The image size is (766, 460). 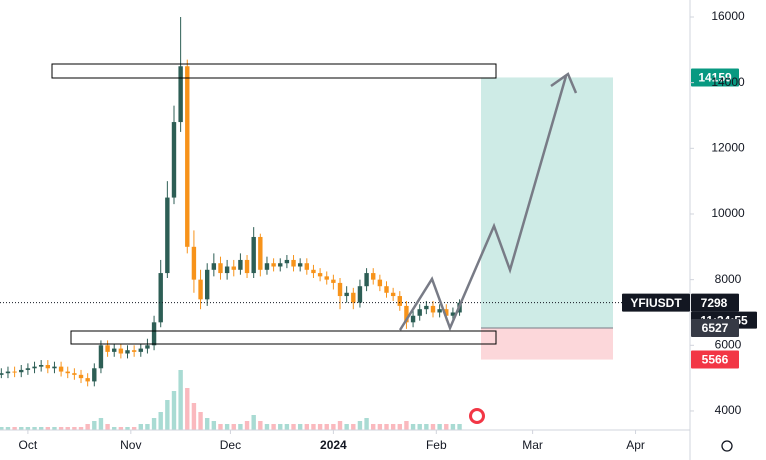 I want to click on symbol-badge, so click(x=656, y=302).